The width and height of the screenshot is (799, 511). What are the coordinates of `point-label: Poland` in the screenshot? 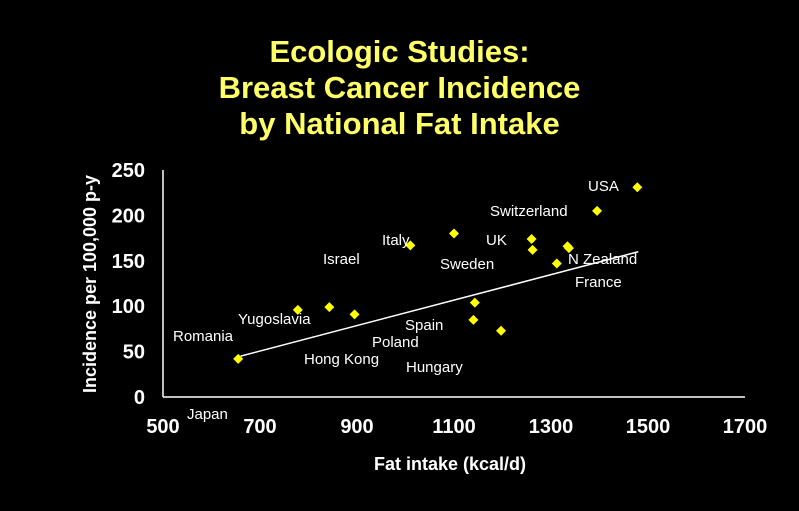 It's located at (395, 342).